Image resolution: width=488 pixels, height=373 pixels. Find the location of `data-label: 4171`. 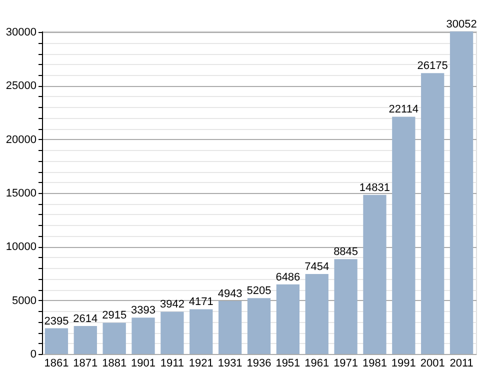

data-label: 4171 is located at coordinates (201, 302).